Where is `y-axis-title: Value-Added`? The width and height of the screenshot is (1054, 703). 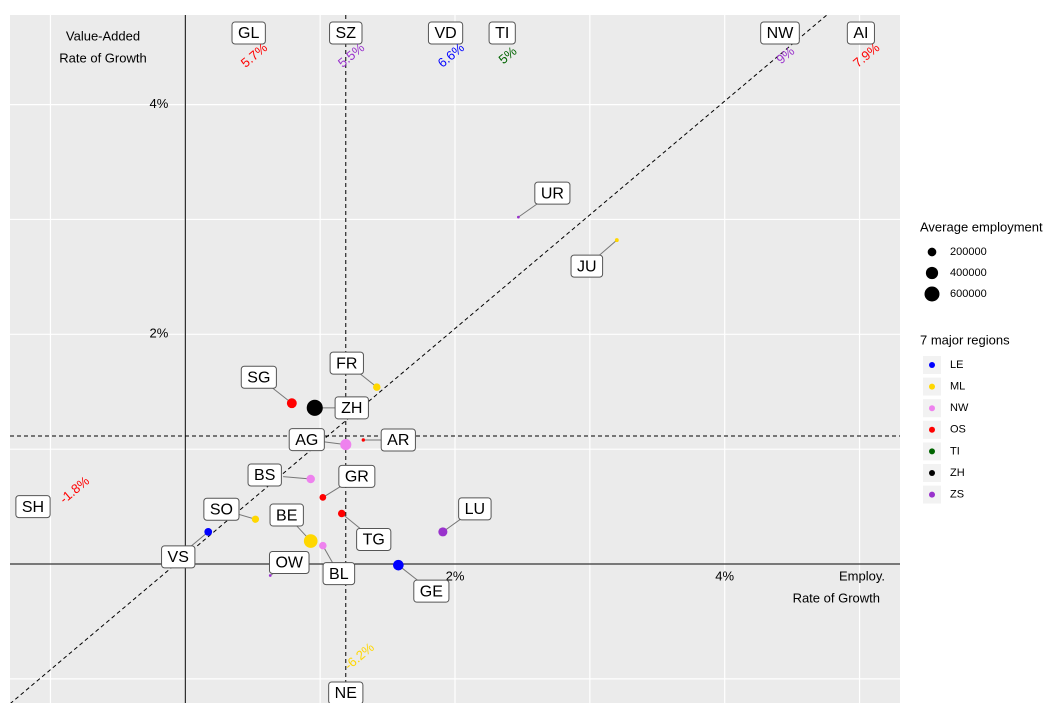
y-axis-title: Value-Added is located at coordinates (103, 35).